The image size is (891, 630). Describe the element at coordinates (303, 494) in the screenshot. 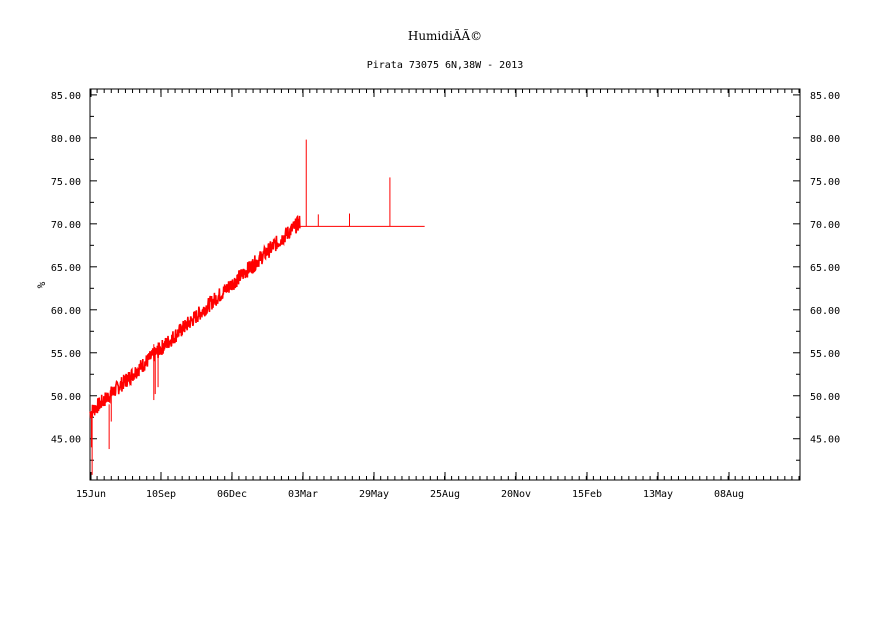

I see `x-tick-label: 03Mar` at that location.